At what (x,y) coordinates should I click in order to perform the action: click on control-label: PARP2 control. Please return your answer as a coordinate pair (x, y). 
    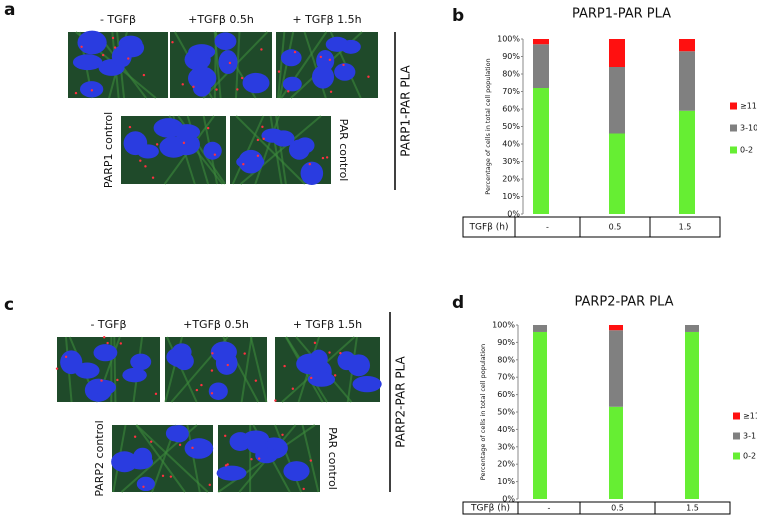
    Looking at the image, I should click on (99, 458).